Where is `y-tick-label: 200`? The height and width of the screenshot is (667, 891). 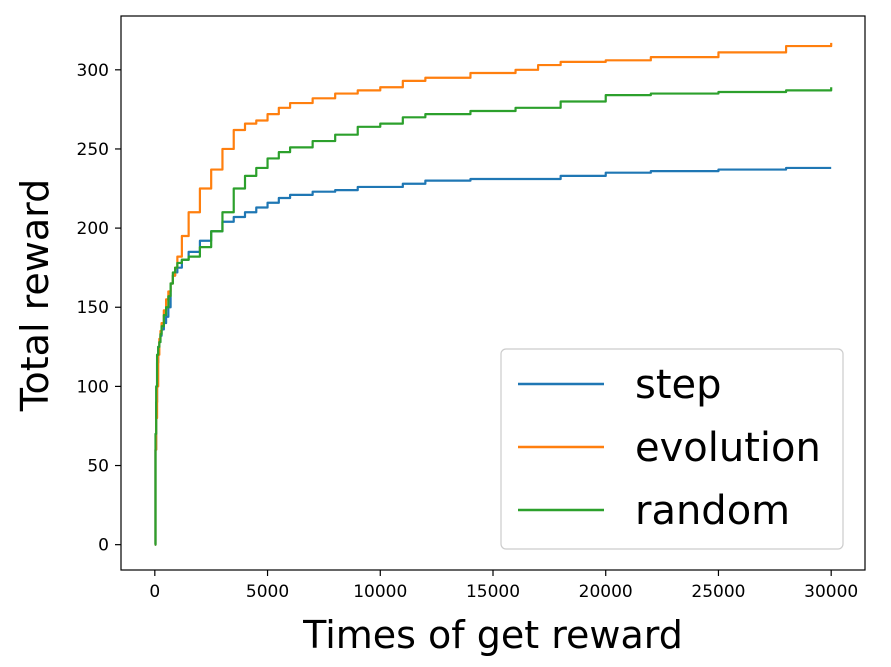
y-tick-label: 200 is located at coordinates (93, 229).